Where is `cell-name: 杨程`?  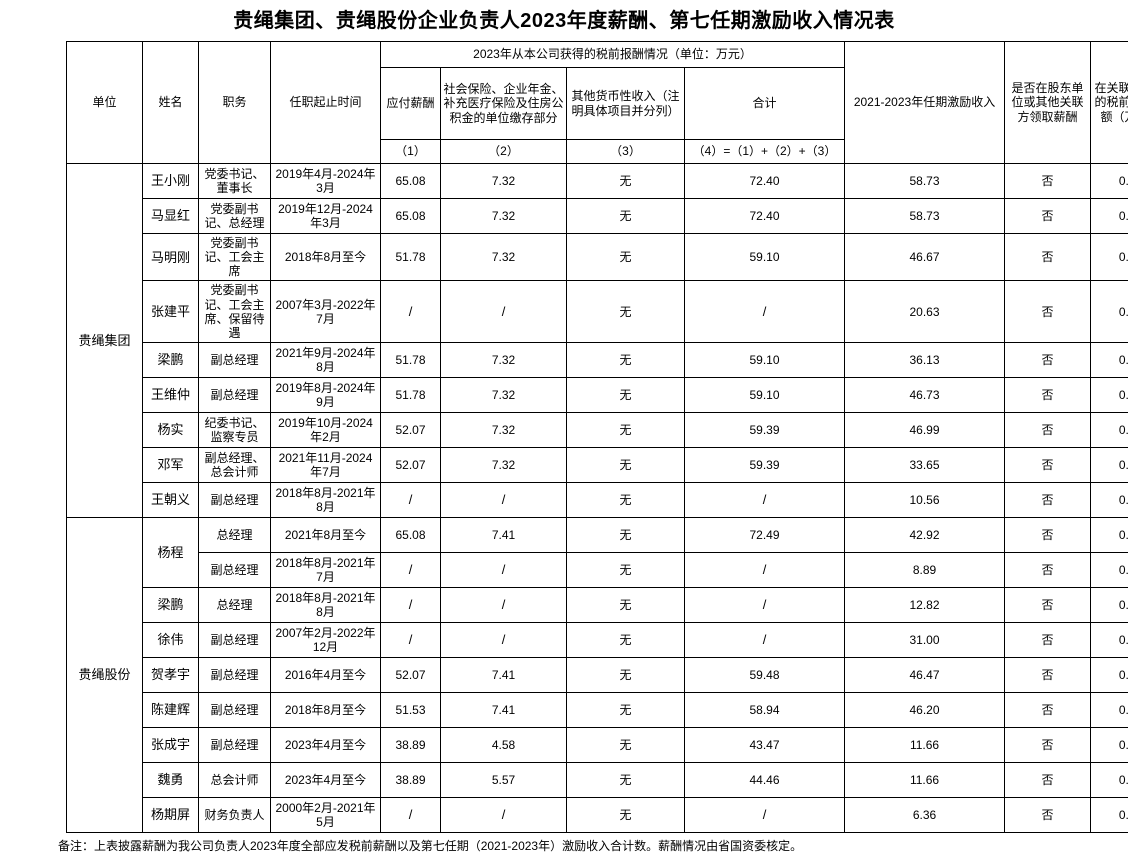
cell-name: 杨程 is located at coordinates (171, 553).